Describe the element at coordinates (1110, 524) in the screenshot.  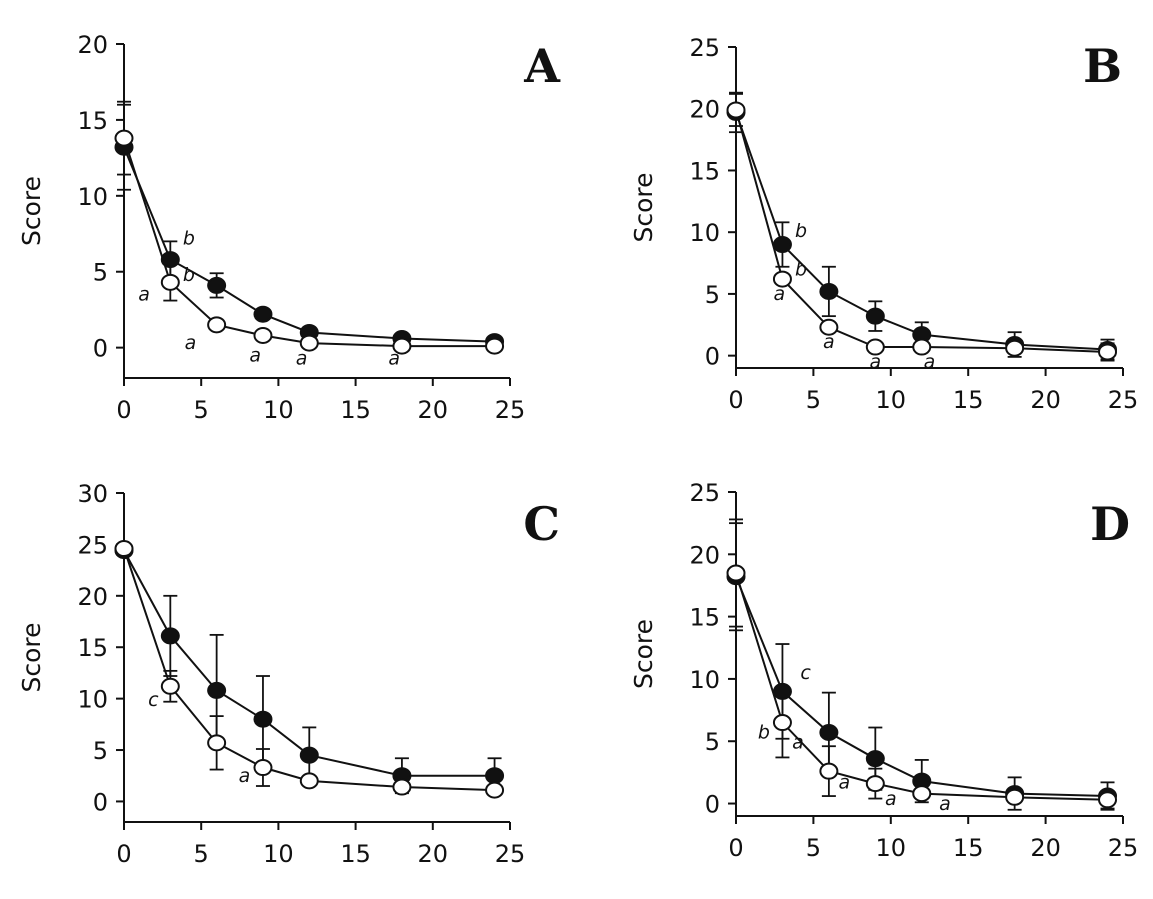
I see `panel-letter: D` at that location.